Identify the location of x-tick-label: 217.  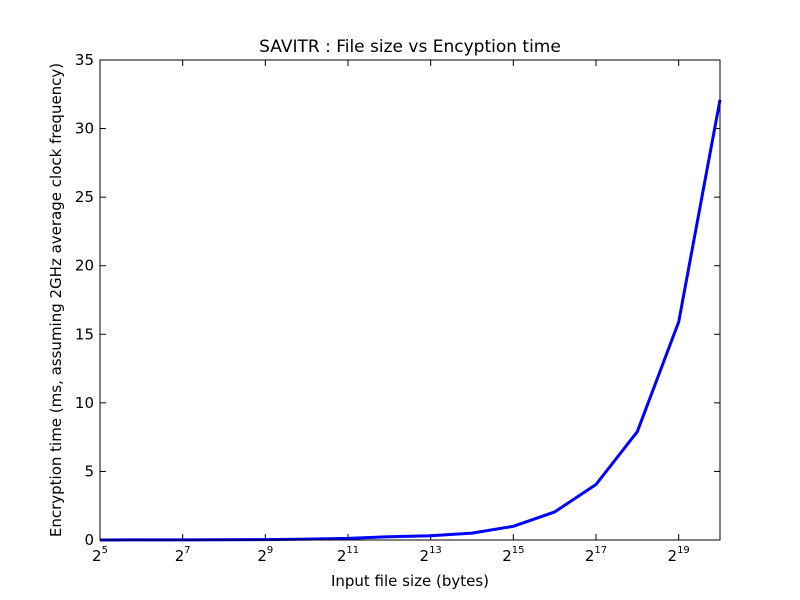
(596, 555).